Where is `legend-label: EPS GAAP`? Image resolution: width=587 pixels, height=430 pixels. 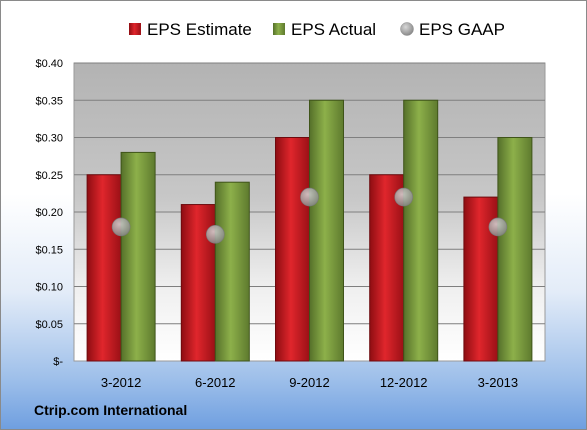
legend-label: EPS GAAP is located at coordinates (462, 29).